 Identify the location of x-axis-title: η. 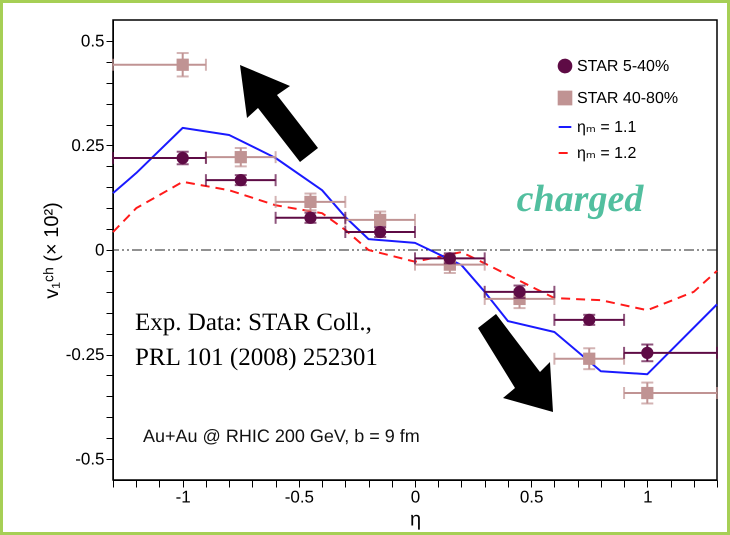
(416, 519).